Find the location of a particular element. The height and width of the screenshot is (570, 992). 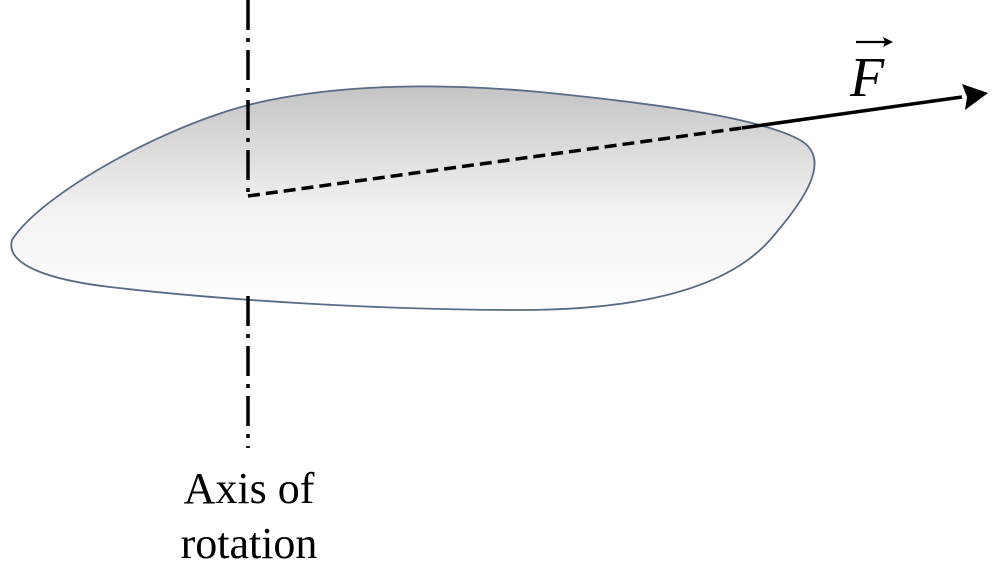

axis-label-line2: rotation is located at coordinates (249, 543).